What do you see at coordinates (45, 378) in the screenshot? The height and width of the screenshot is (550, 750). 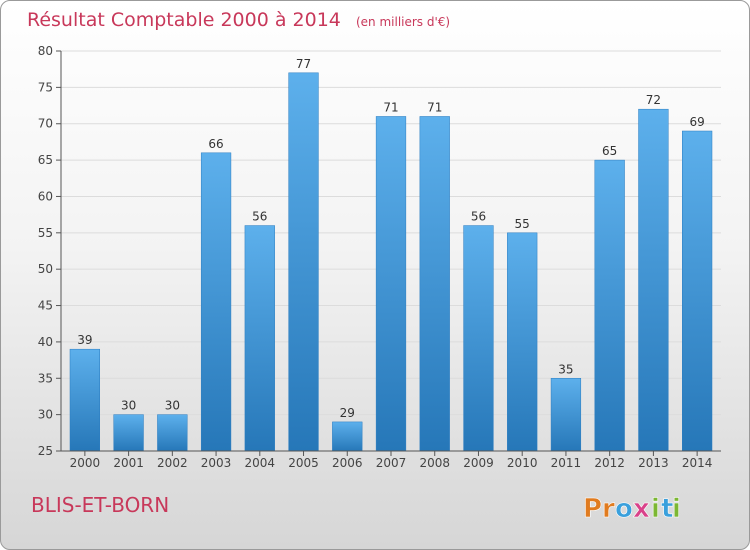 I see `y-tick-label: 35` at bounding box center [45, 378].